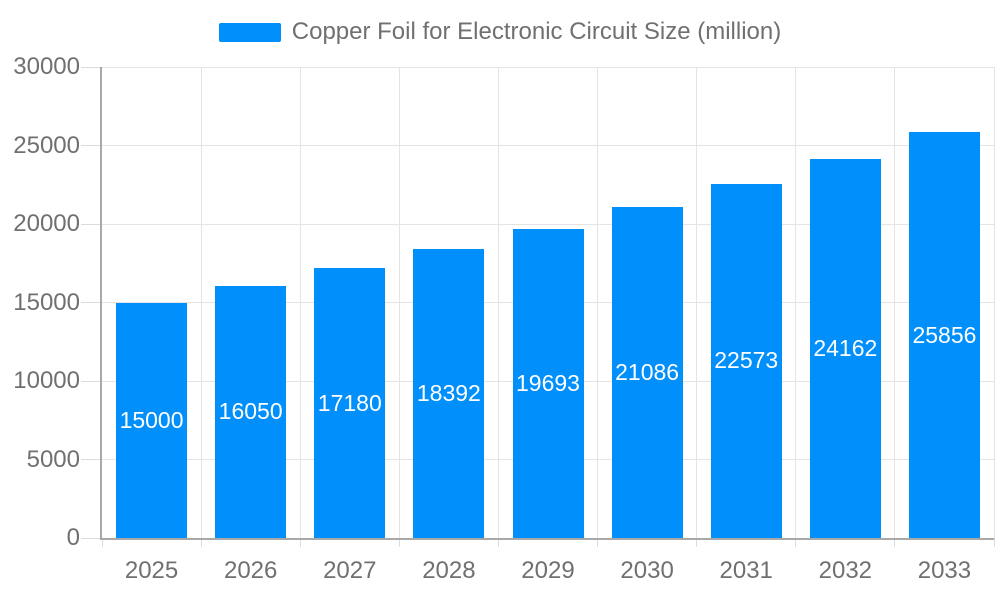  I want to click on x-axis-label: 2025, so click(151, 570).